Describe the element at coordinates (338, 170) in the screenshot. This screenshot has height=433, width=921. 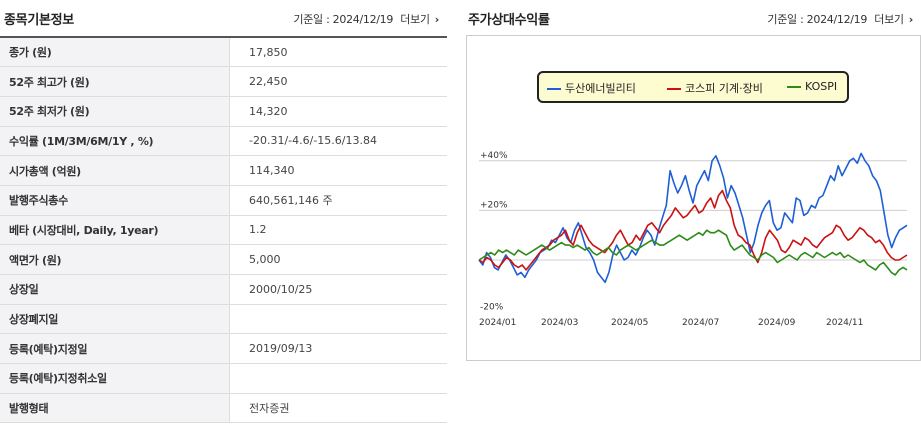
I see `row-value: 114,340` at that location.